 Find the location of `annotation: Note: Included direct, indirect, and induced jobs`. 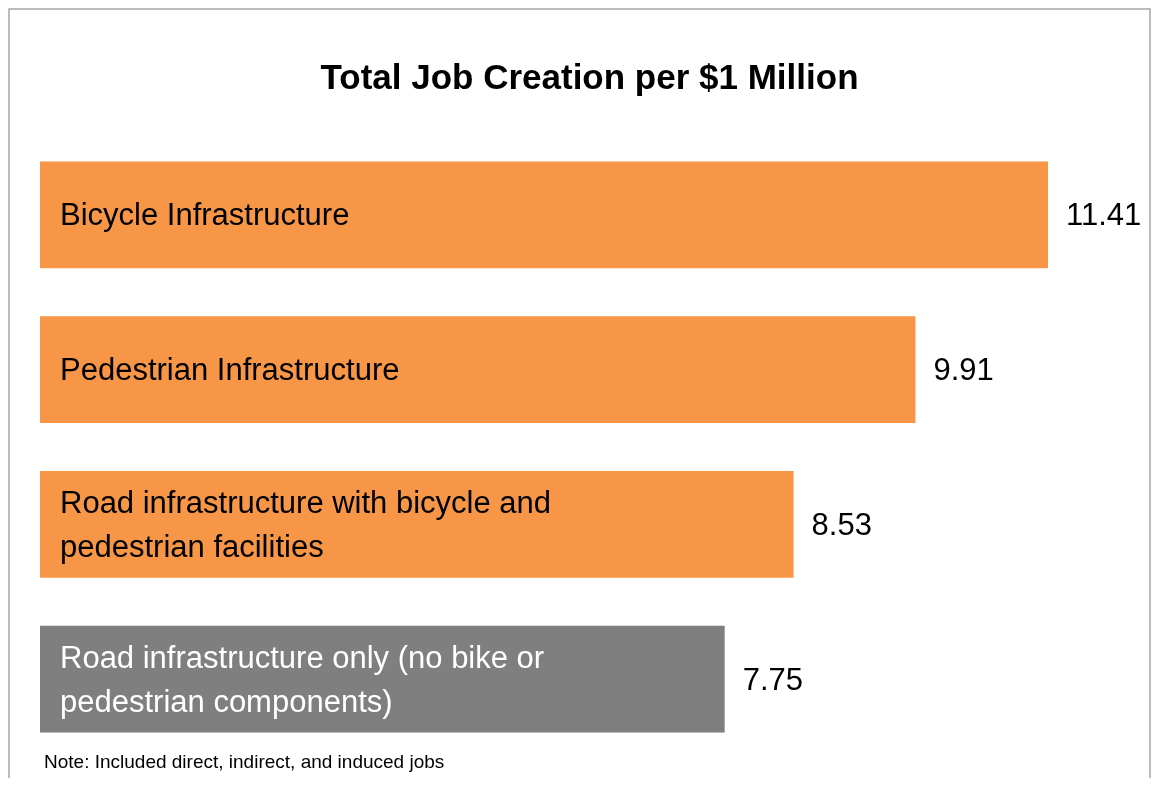

annotation: Note: Included direct, indirect, and induced jobs is located at coordinates (244, 761).